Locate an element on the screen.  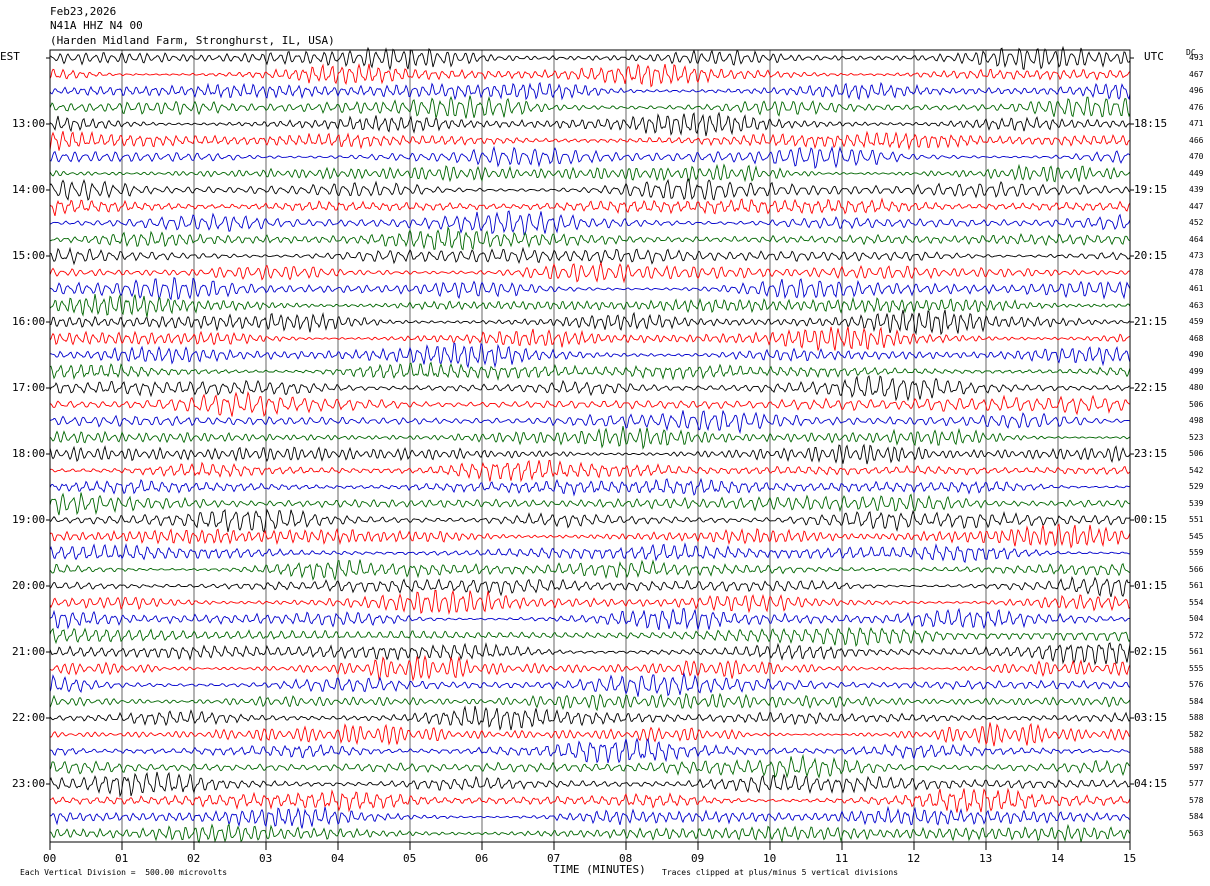
x-tick-label: 11 is located at coordinates (842, 858).